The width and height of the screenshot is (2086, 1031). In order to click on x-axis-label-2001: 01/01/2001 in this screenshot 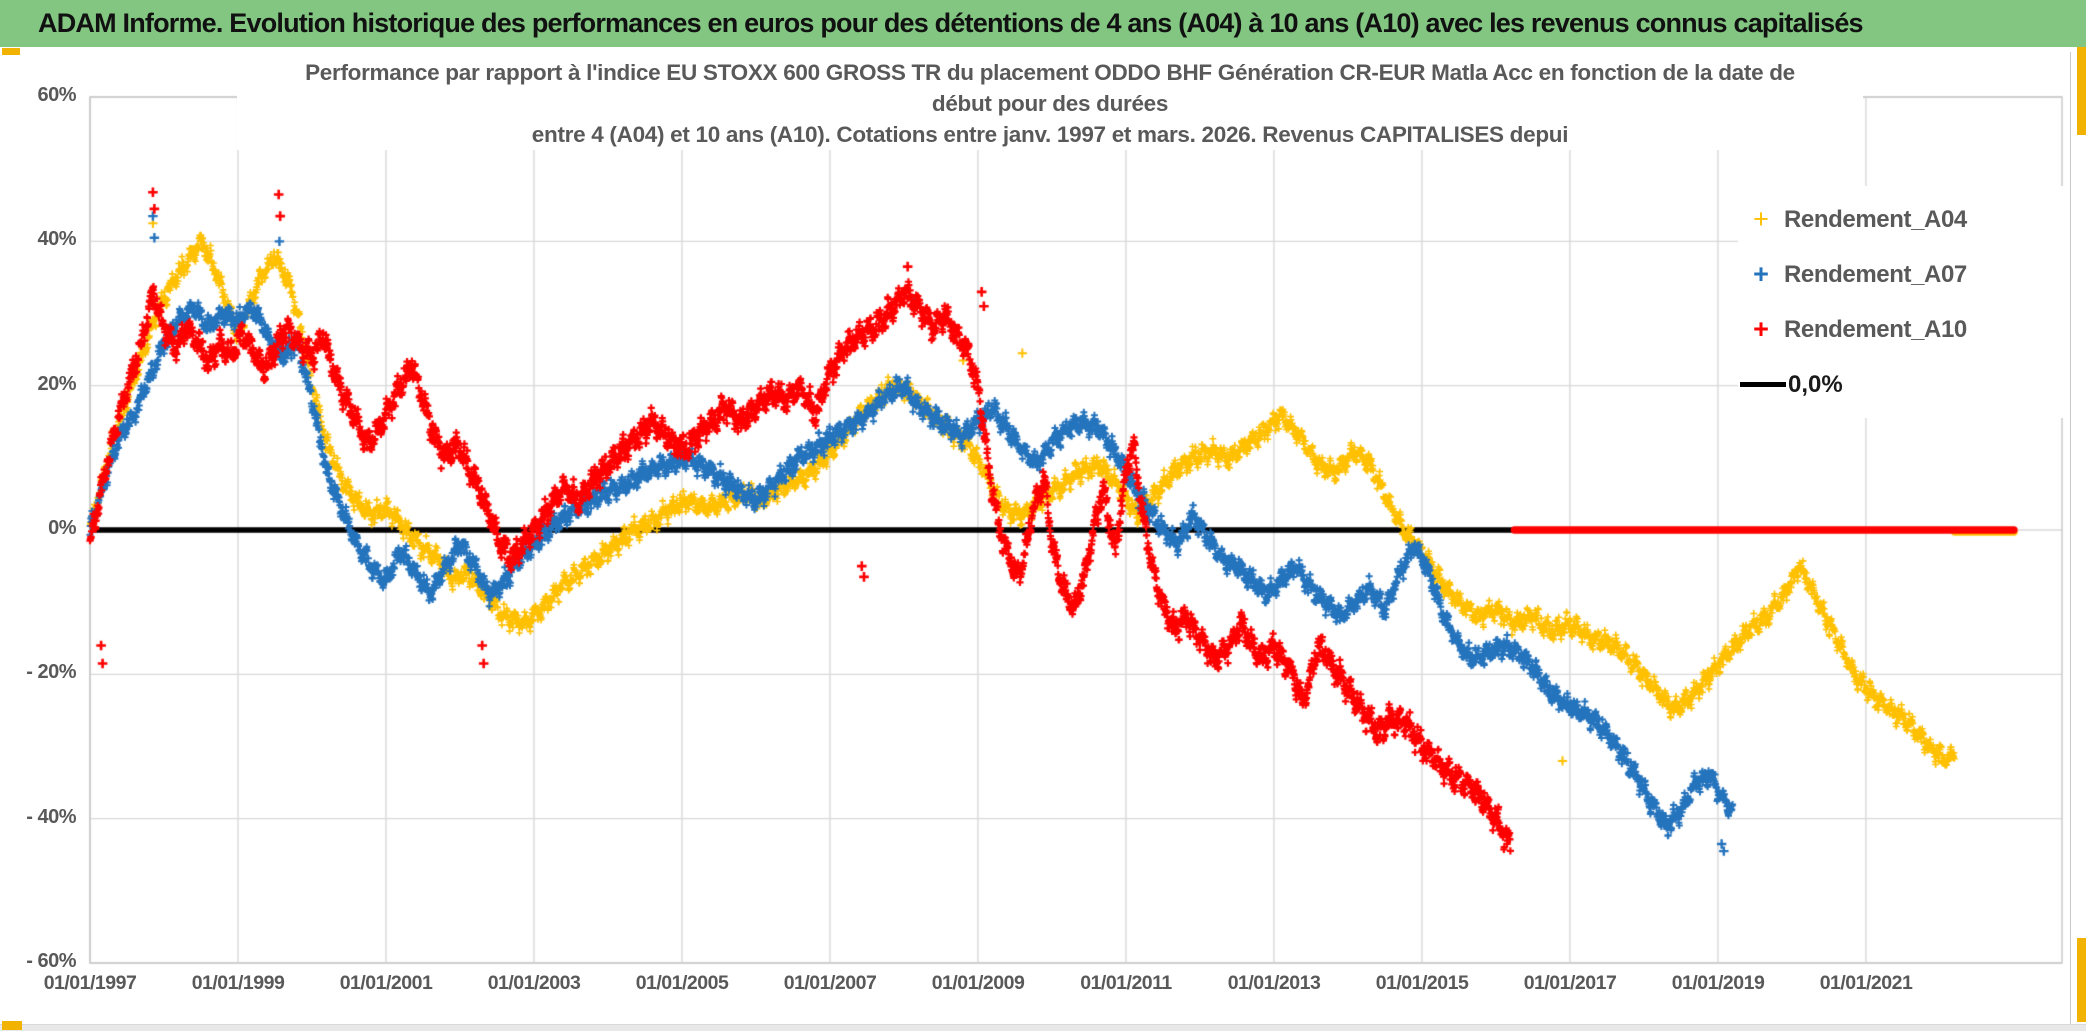, I will do `click(386, 983)`.